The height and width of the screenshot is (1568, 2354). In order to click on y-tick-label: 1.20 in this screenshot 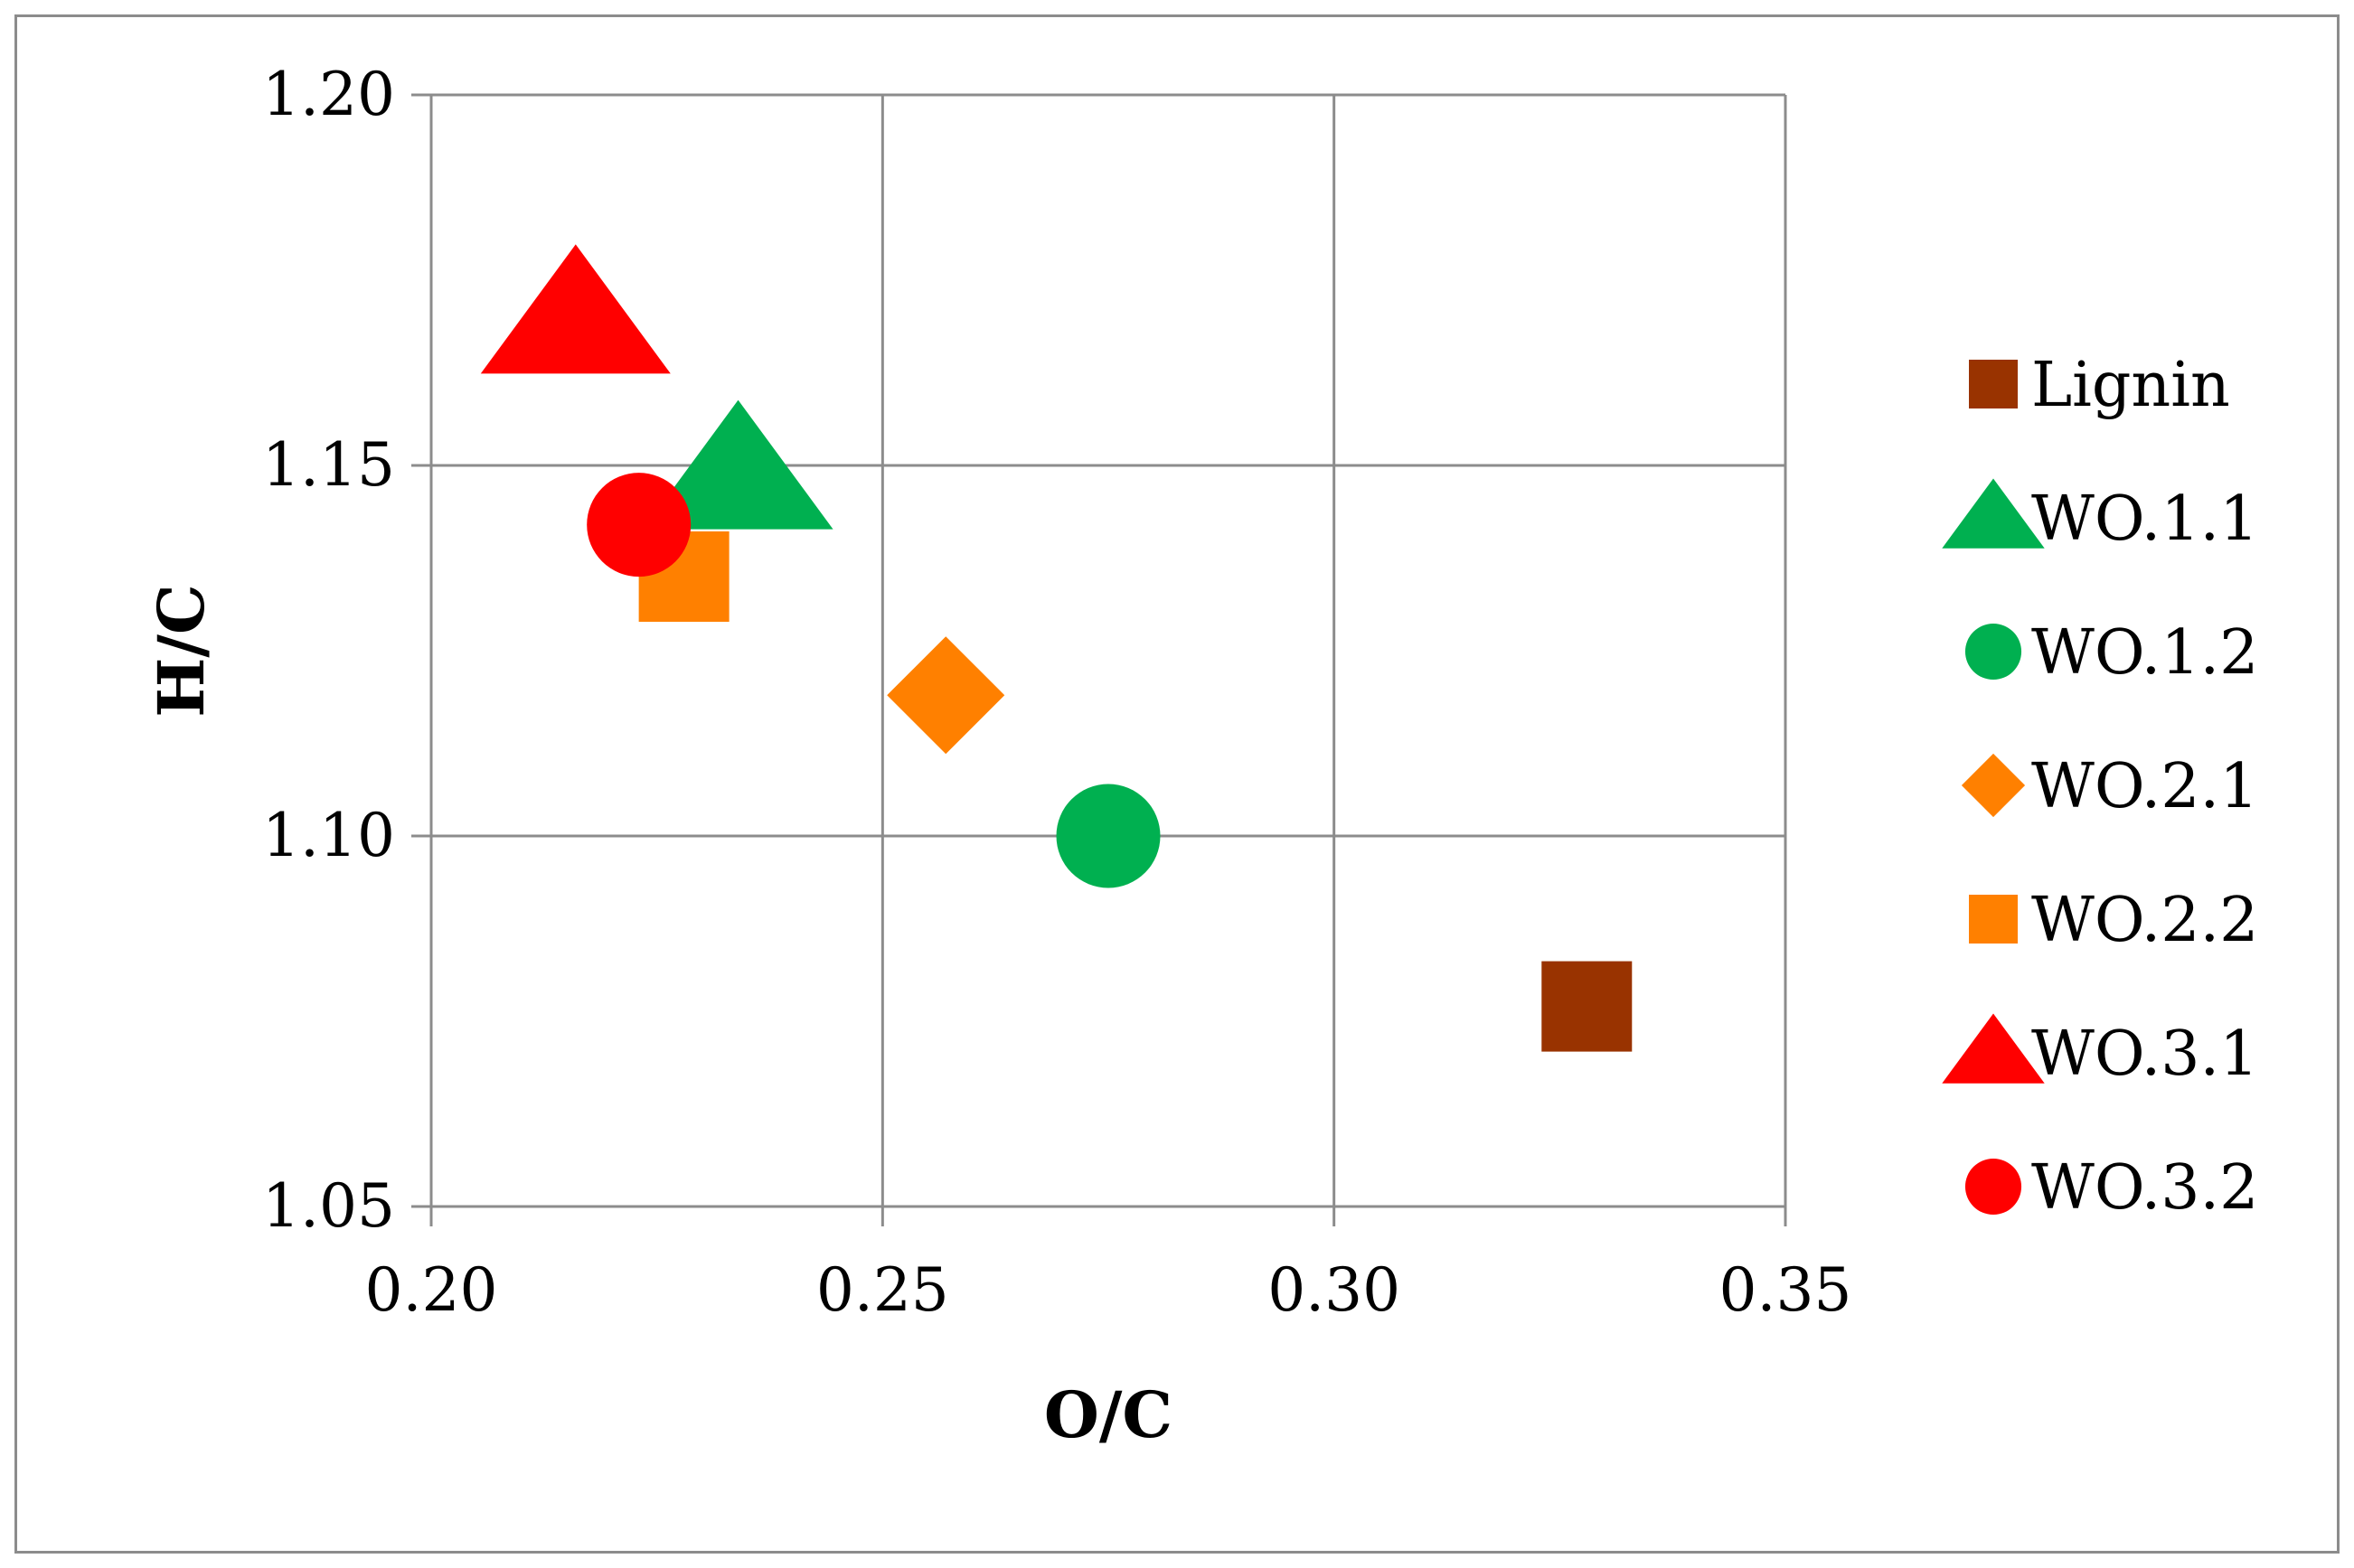, I will do `click(328, 94)`.